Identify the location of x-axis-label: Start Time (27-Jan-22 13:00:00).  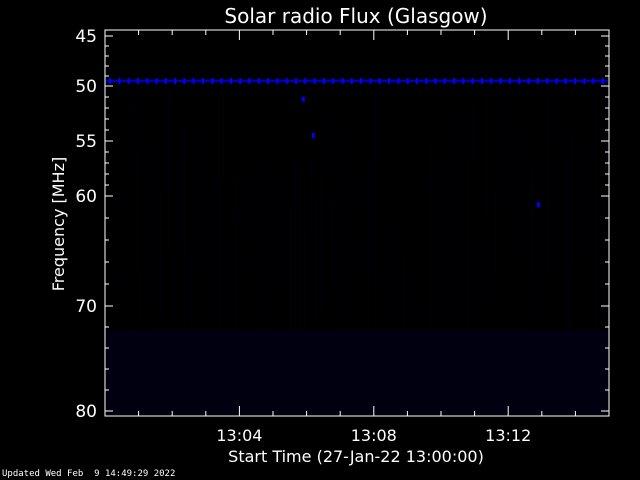
(356, 456).